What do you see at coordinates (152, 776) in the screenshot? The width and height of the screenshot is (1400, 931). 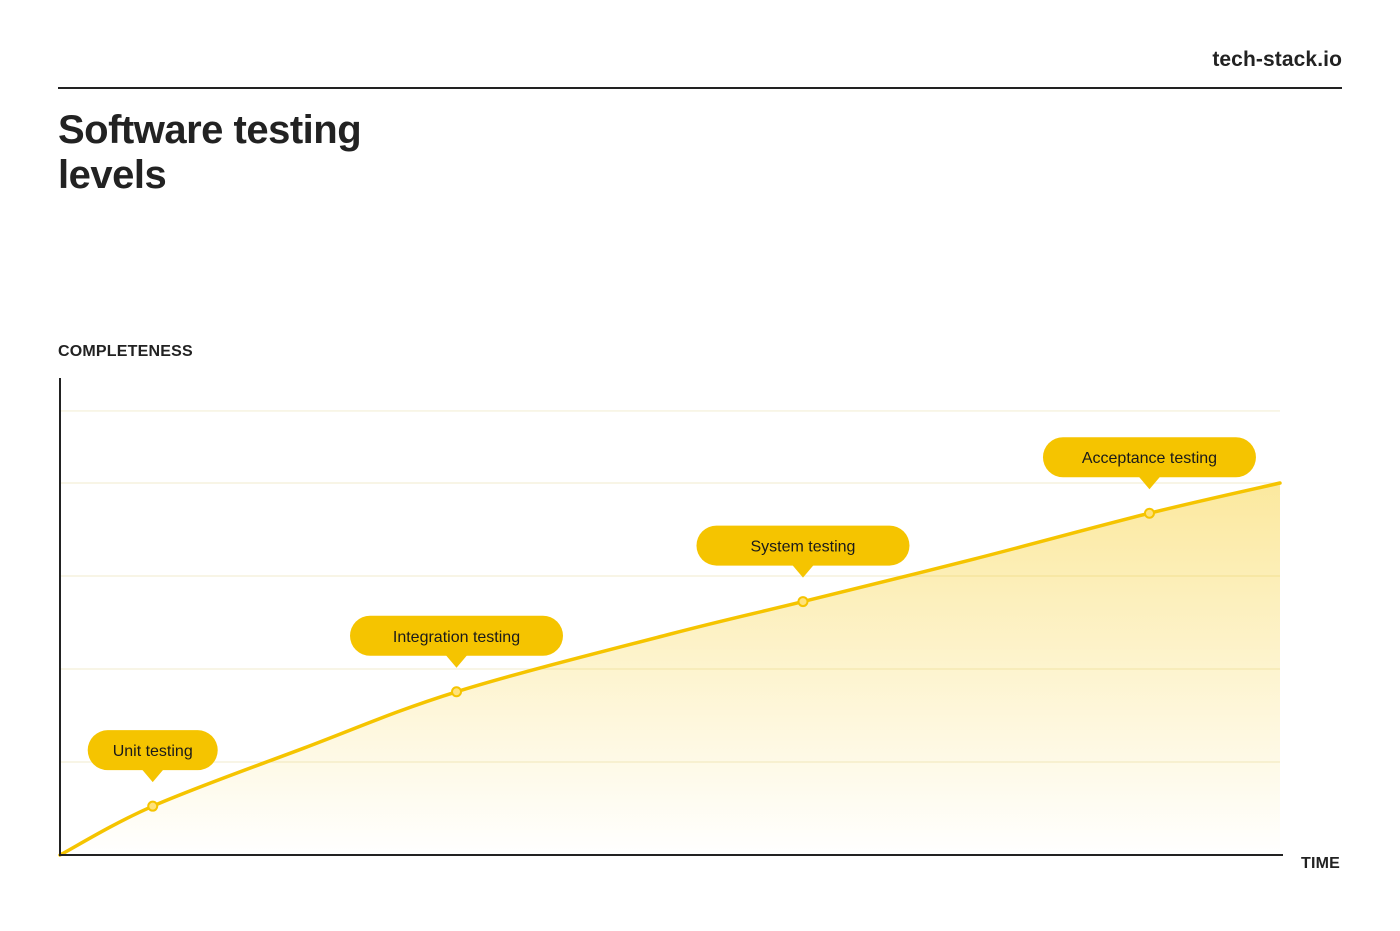 I see `callout-pointer-unit-testing` at bounding box center [152, 776].